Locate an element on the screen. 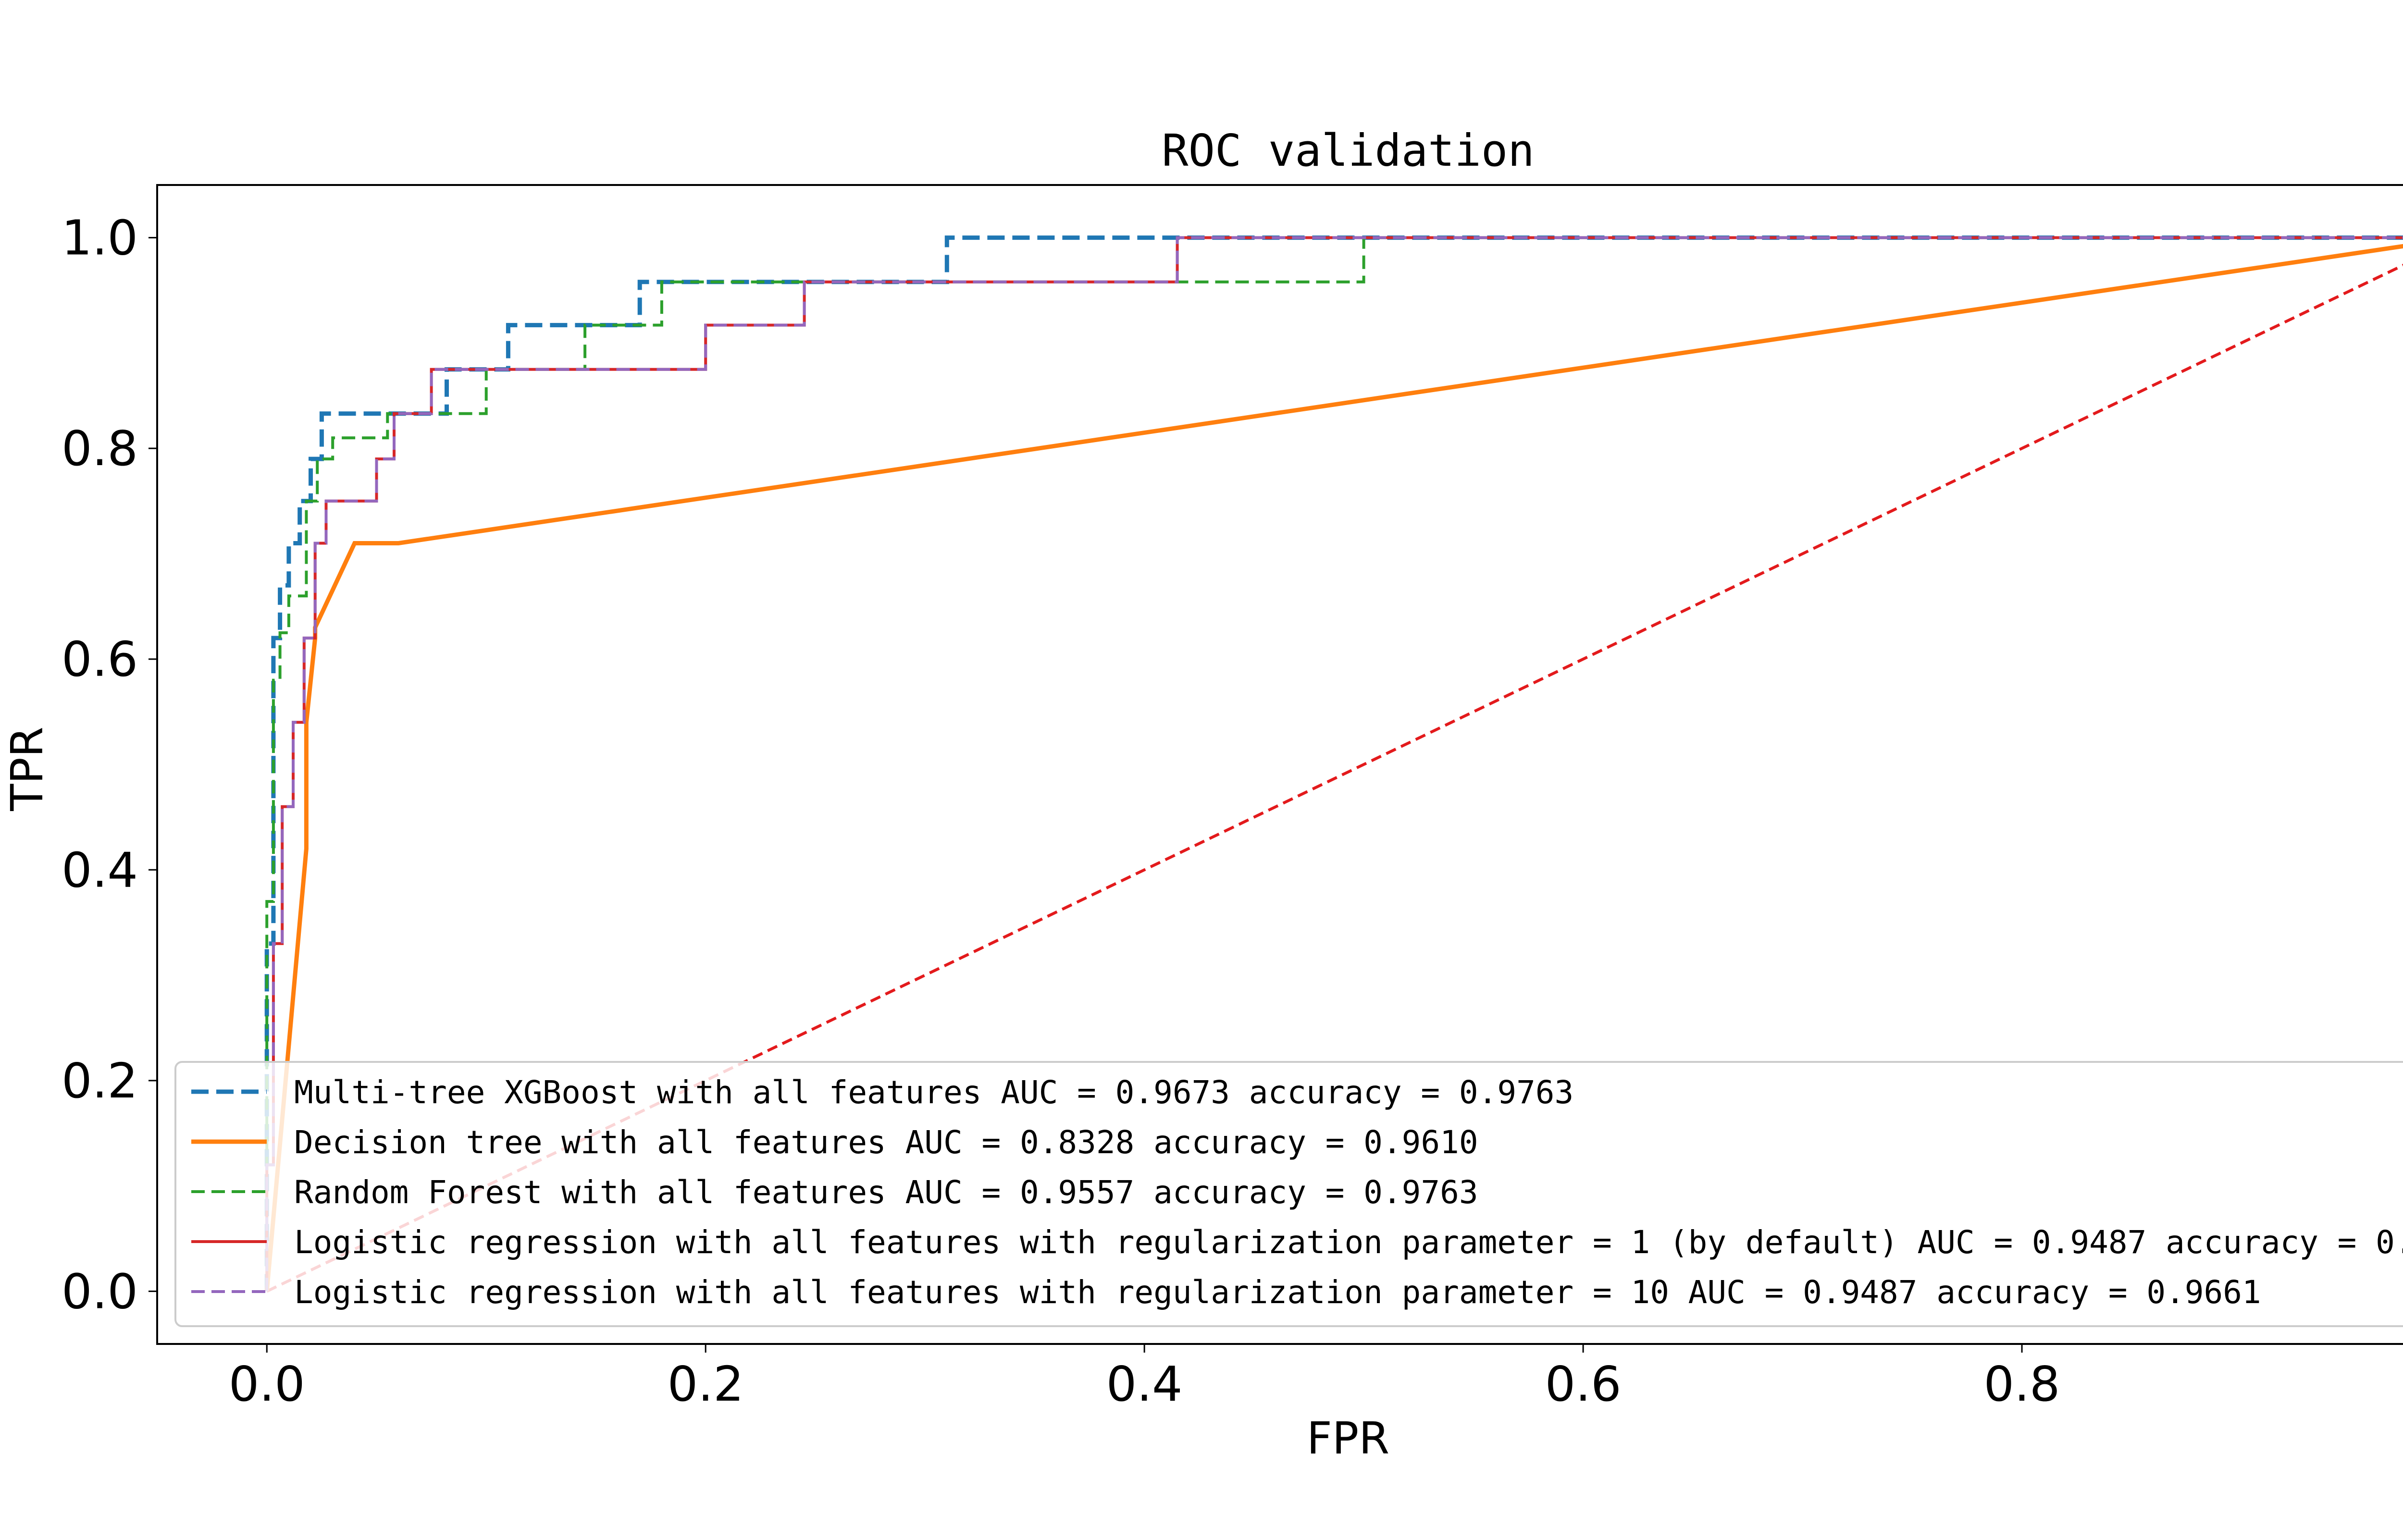  y-tick-label: 1.0 is located at coordinates (100, 238).